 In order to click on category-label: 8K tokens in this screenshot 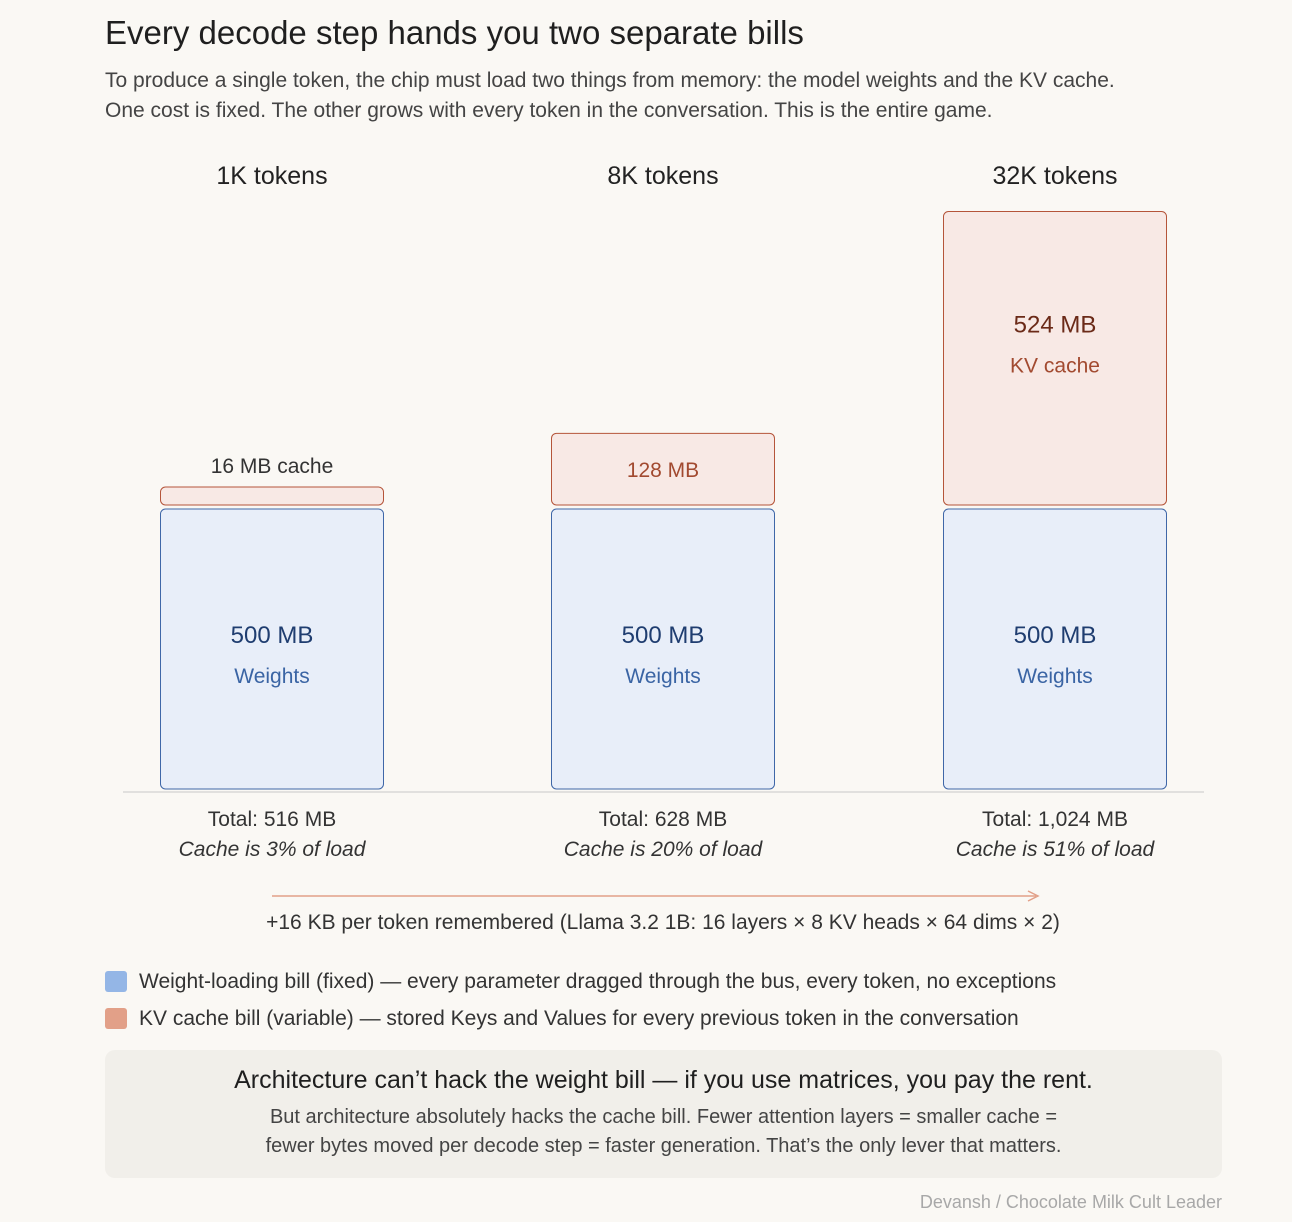, I will do `click(662, 176)`.